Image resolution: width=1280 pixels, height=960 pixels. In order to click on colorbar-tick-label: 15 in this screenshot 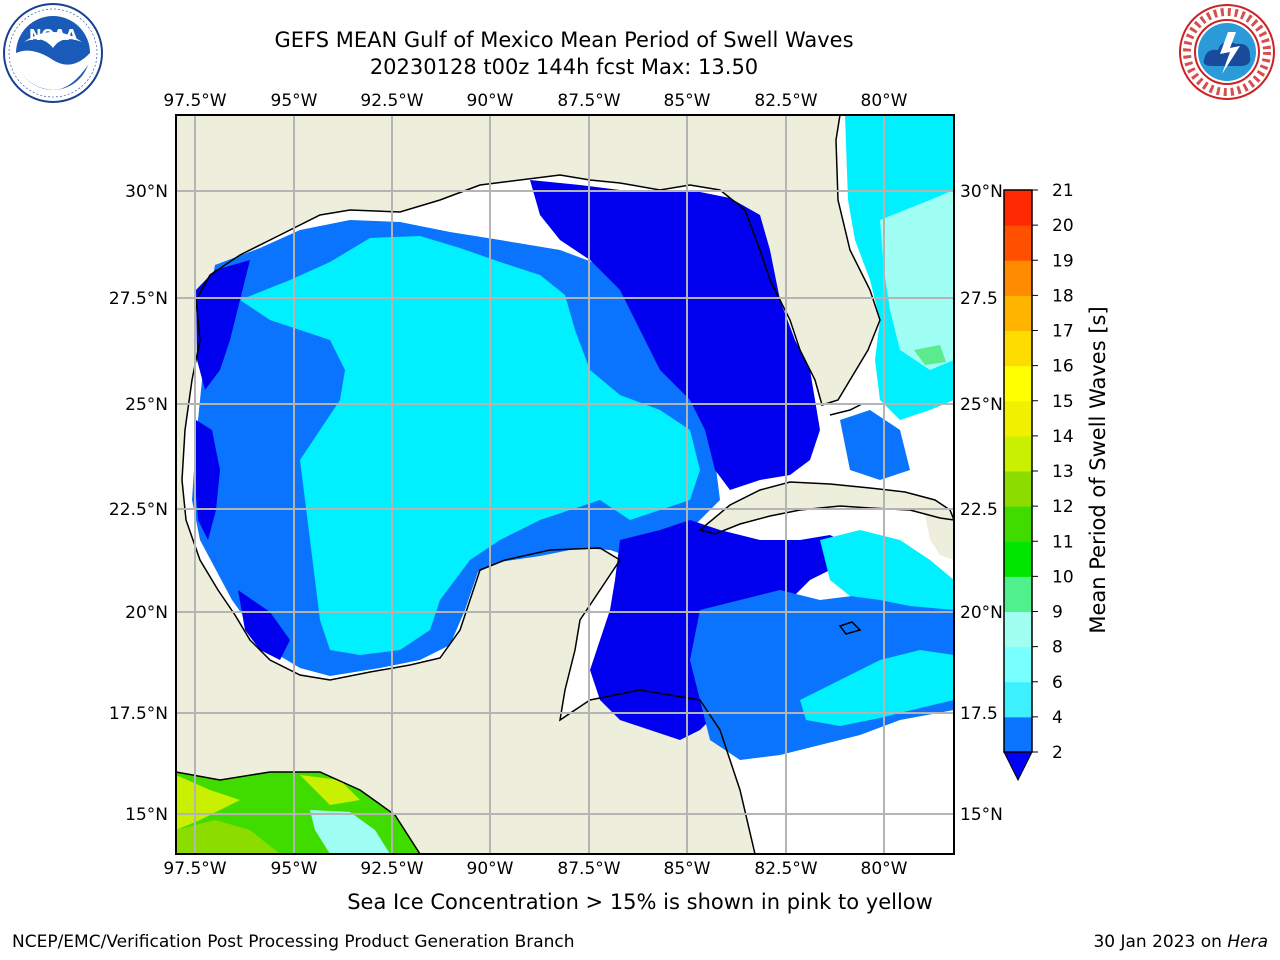, I will do `click(1063, 402)`.